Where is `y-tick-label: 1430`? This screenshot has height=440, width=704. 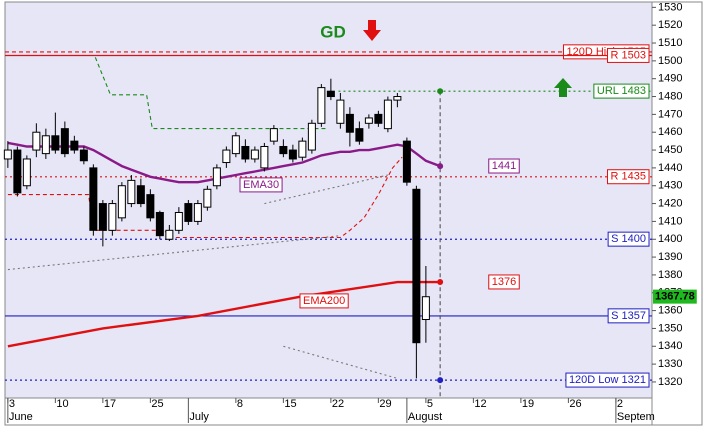 y-tick-label: 1430 is located at coordinates (670, 186).